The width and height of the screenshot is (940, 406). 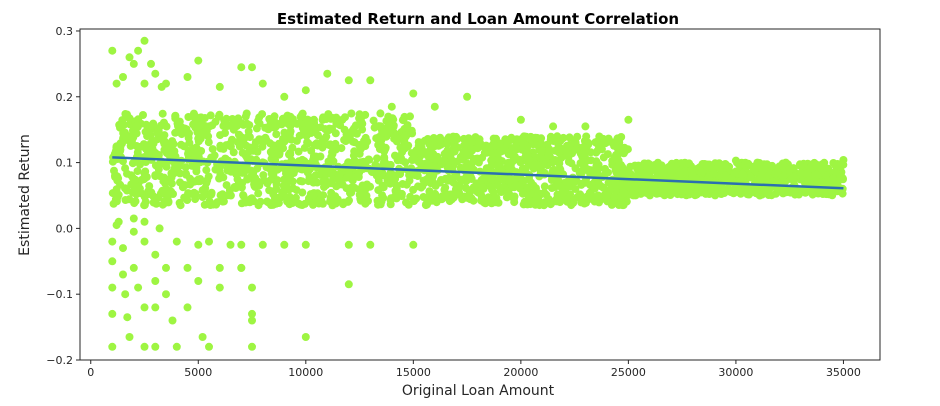 I want to click on x-tick-label: 0, so click(x=90, y=372).